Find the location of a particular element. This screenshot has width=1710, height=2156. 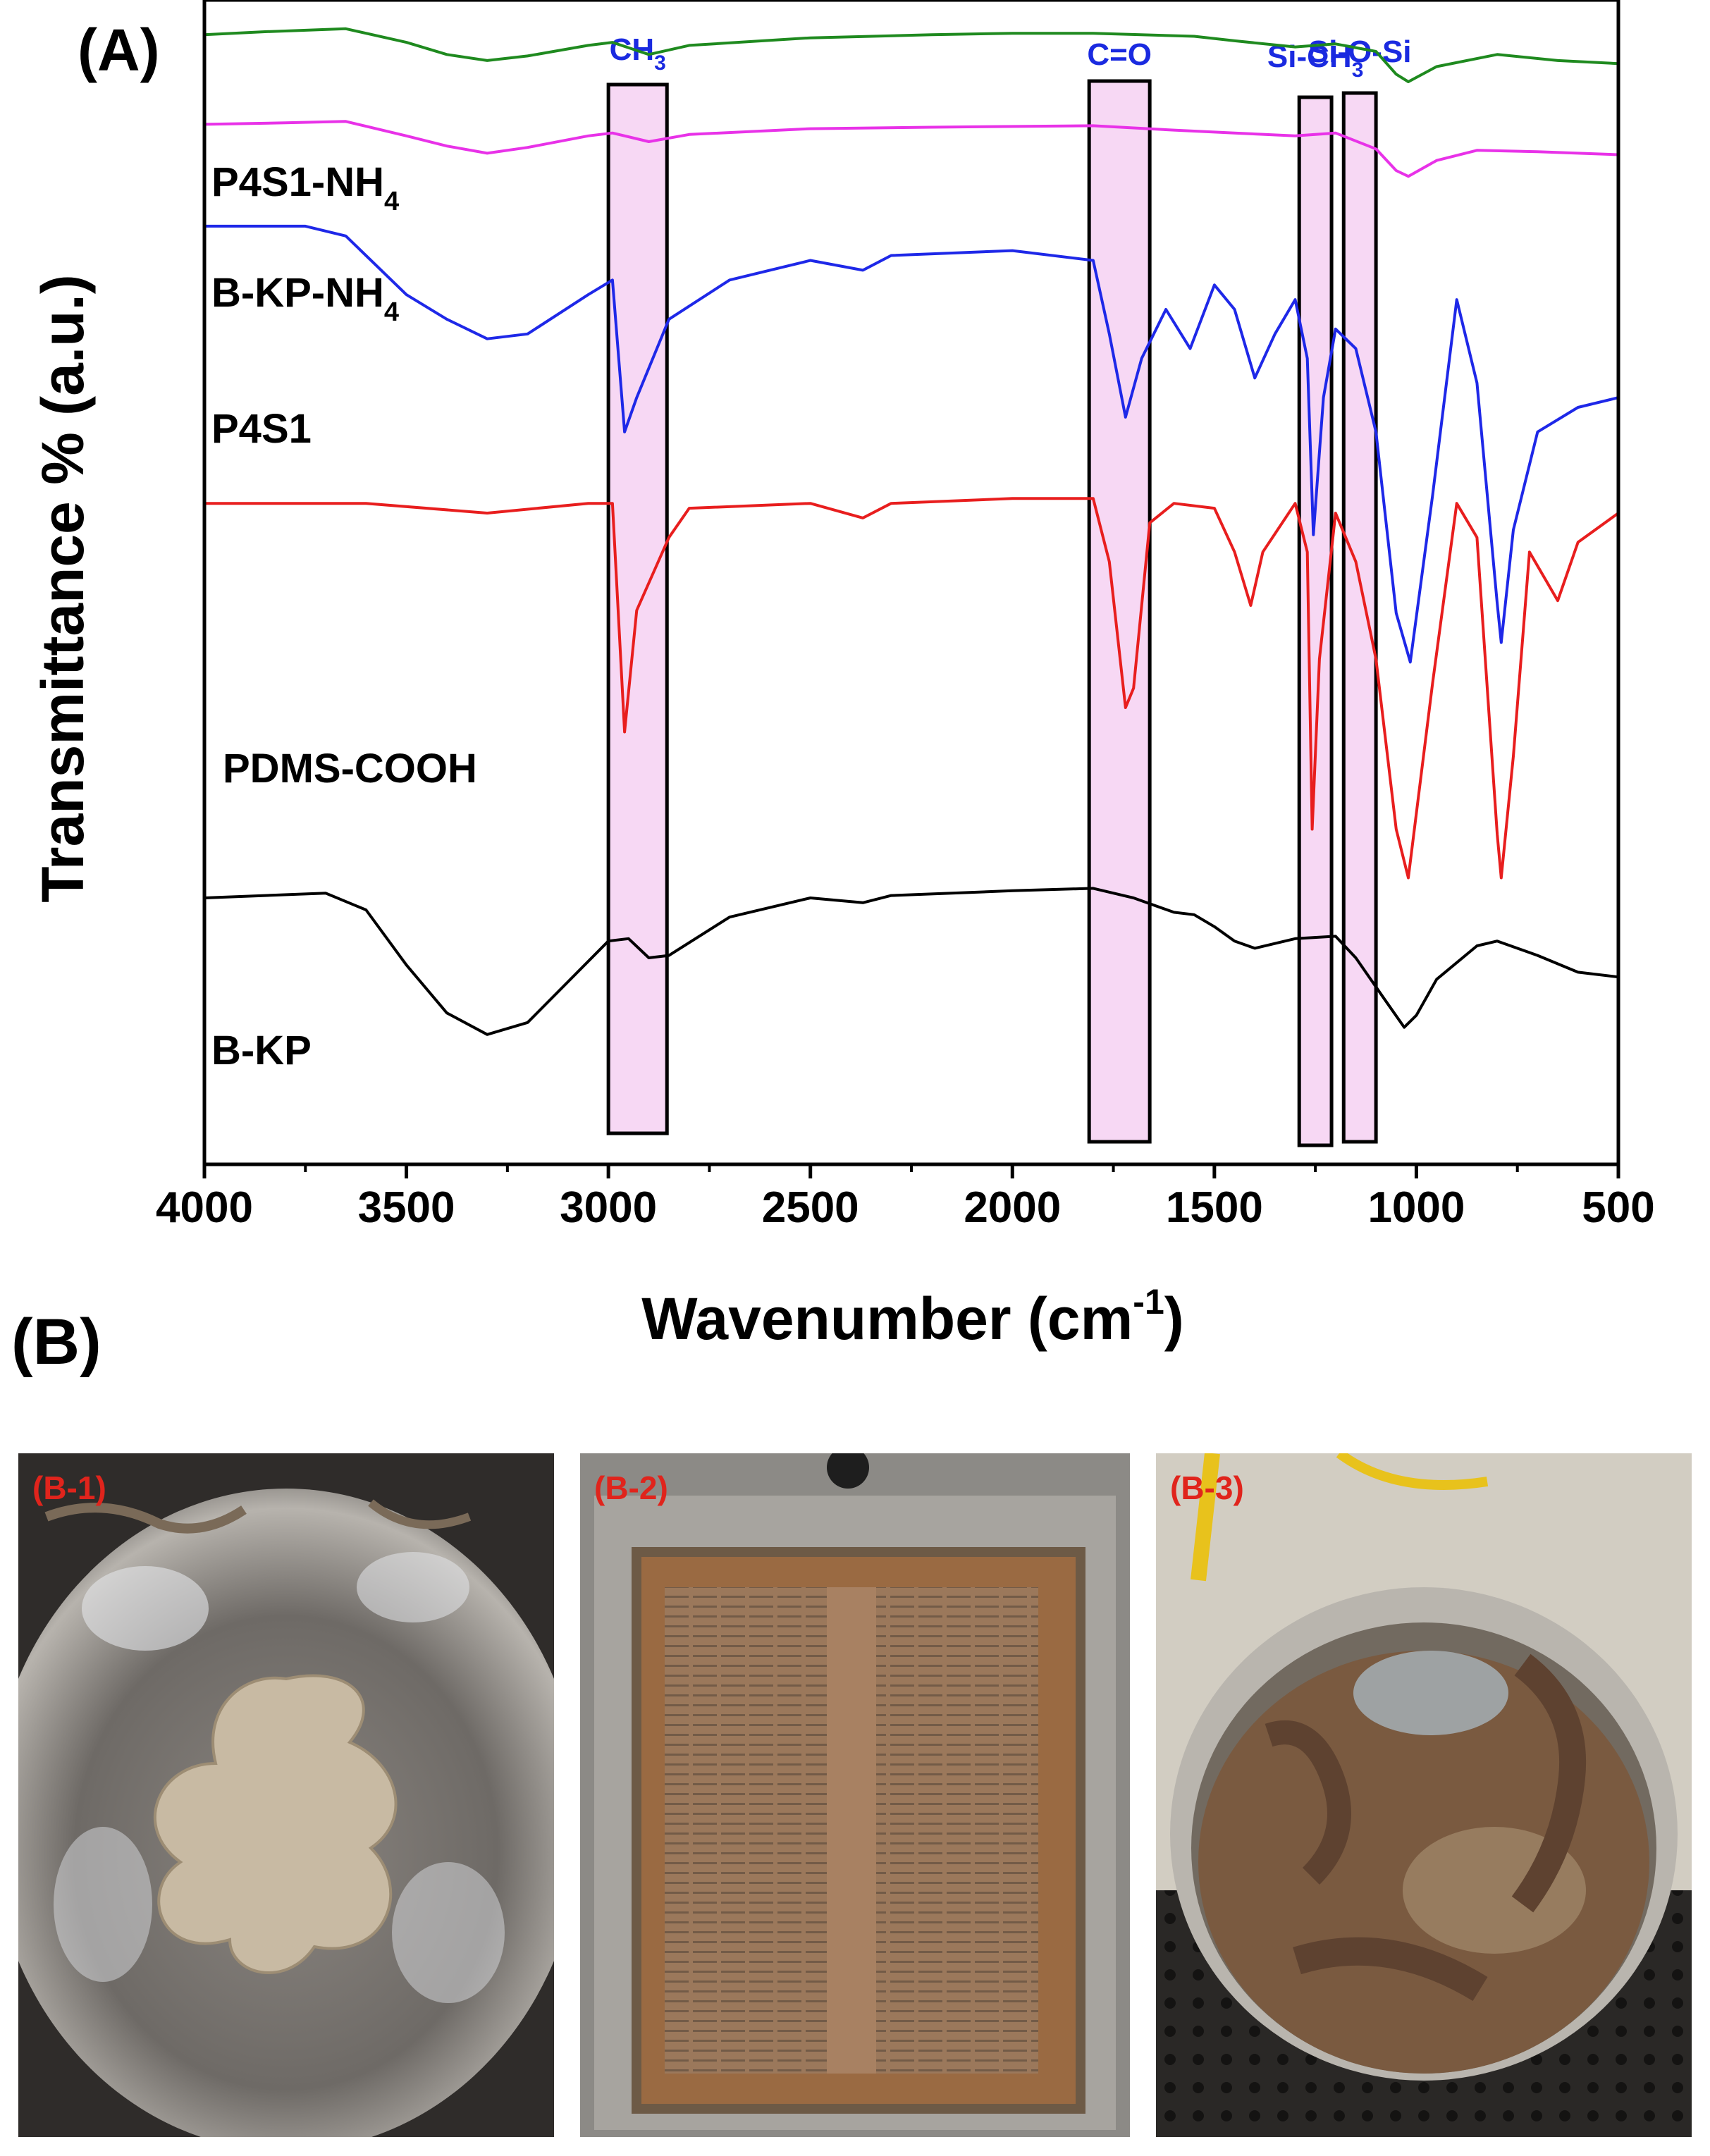

photo-b1: (B-1) is located at coordinates (286, 1795).